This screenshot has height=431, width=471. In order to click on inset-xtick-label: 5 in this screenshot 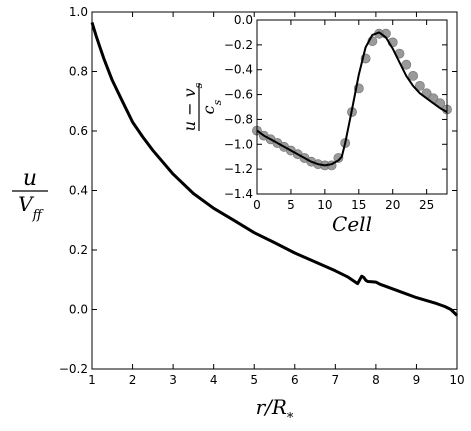, I will do `click(291, 205)`.